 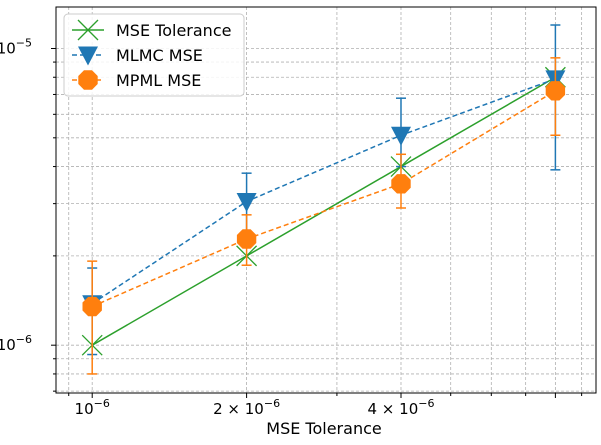 What do you see at coordinates (393, 409) in the screenshot?
I see `x-tick-mult: 4 × 10` at bounding box center [393, 409].